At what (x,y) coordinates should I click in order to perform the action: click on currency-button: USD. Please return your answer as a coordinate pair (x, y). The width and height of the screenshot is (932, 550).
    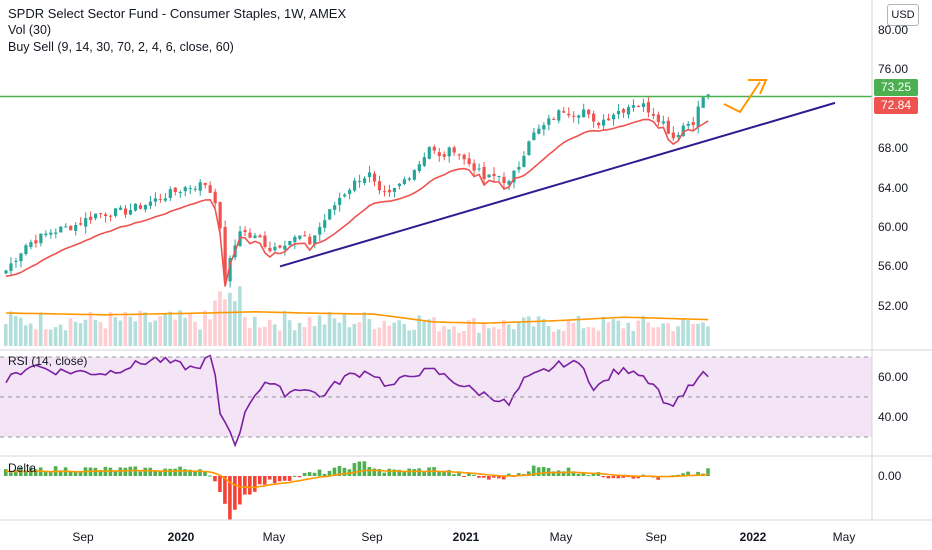
    Looking at the image, I should click on (903, 15).